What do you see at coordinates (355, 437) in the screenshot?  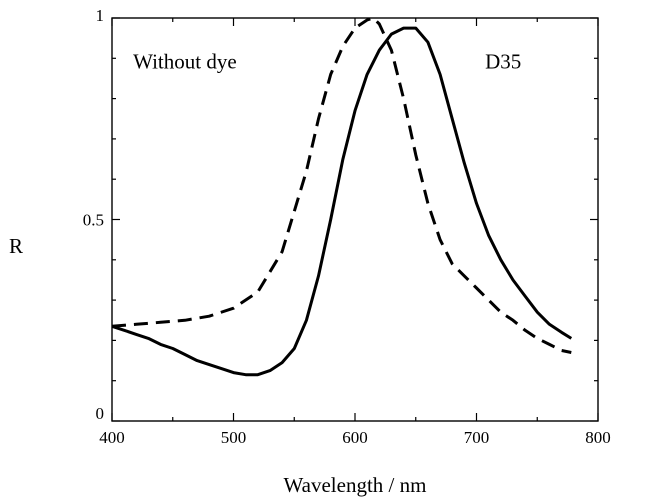 I see `x-tick-label: 600` at bounding box center [355, 437].